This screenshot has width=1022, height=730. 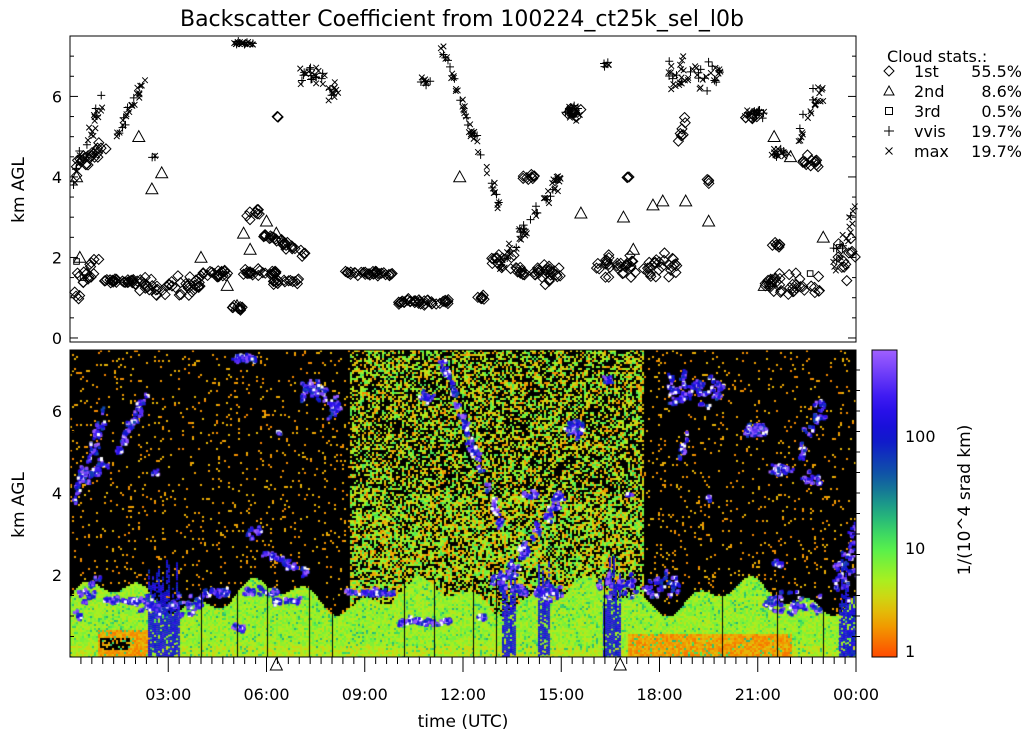 I want to click on legend-triangle-icon, so click(x=889, y=90).